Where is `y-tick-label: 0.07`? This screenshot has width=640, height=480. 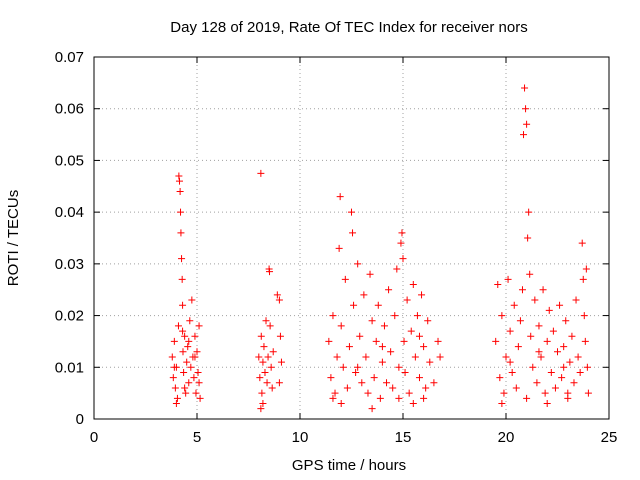
y-tick-label: 0.07 is located at coordinates (69, 57).